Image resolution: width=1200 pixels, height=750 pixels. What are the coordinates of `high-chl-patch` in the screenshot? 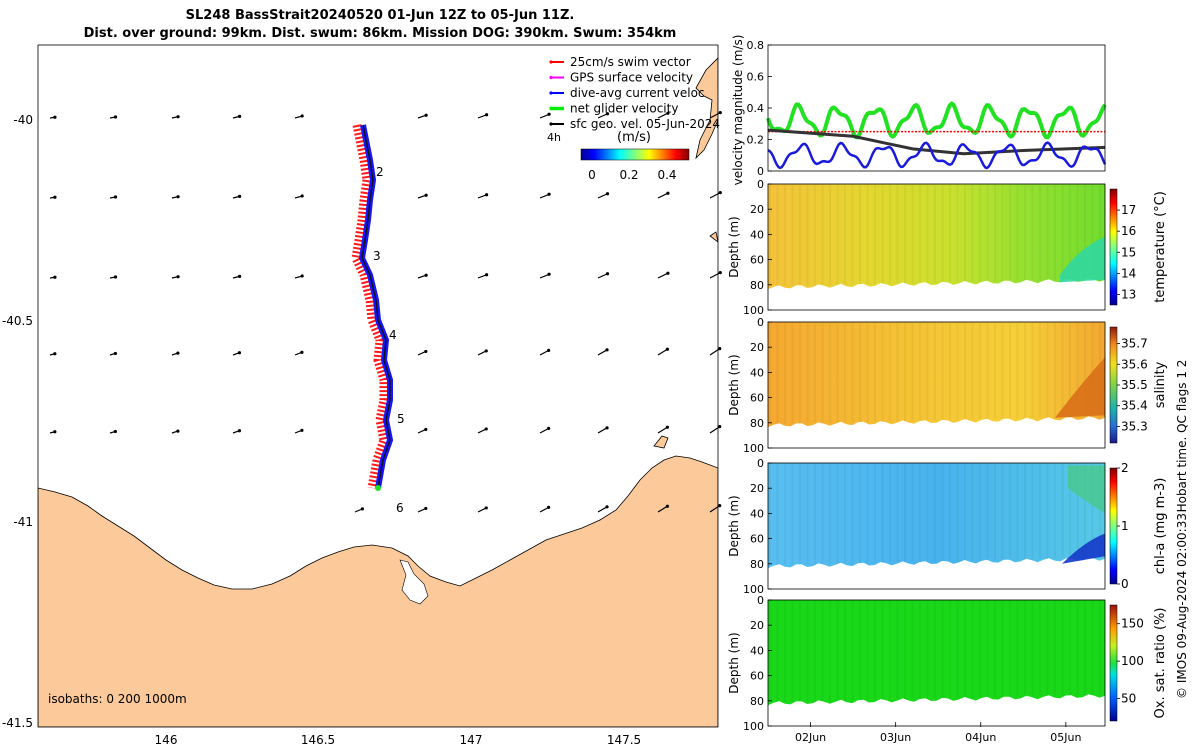 It's located at (1086, 489).